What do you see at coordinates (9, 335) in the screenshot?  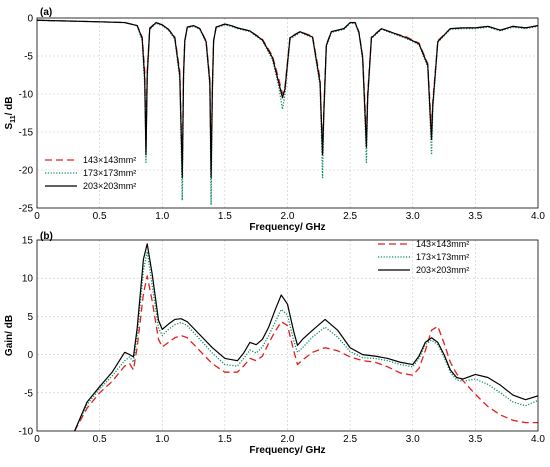 I see `y-axis-label: Gain/ dB` at bounding box center [9, 335].